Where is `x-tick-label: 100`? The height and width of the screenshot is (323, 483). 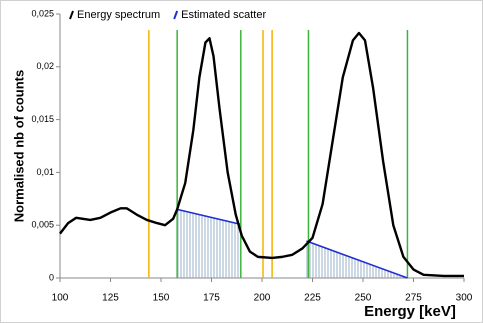 x-tick-label: 100 is located at coordinates (60, 298).